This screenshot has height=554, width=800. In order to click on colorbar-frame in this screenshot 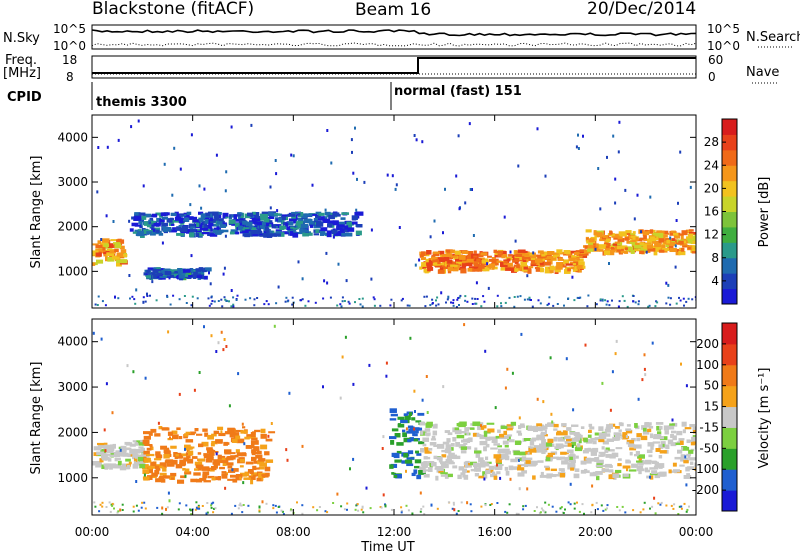, I will do `click(729, 417)`.